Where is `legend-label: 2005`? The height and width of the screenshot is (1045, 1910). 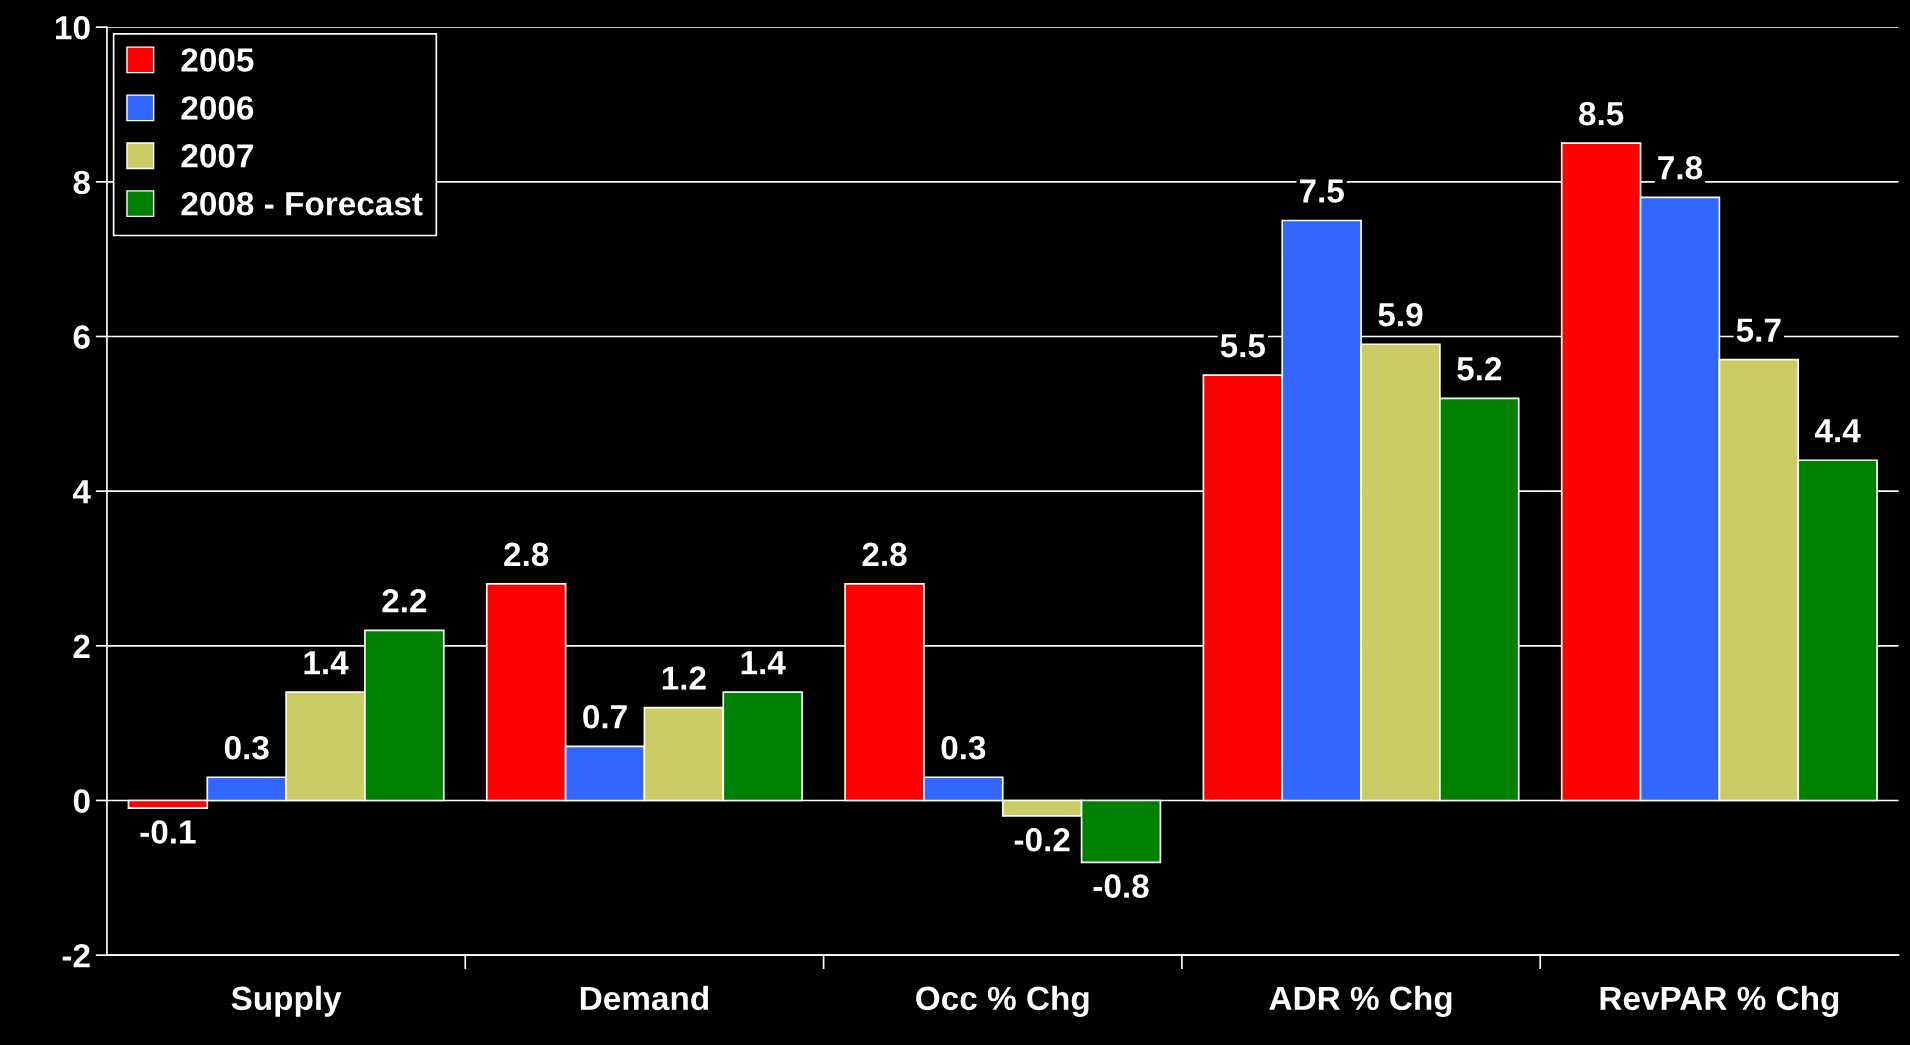
legend-label: 2005 is located at coordinates (217, 60).